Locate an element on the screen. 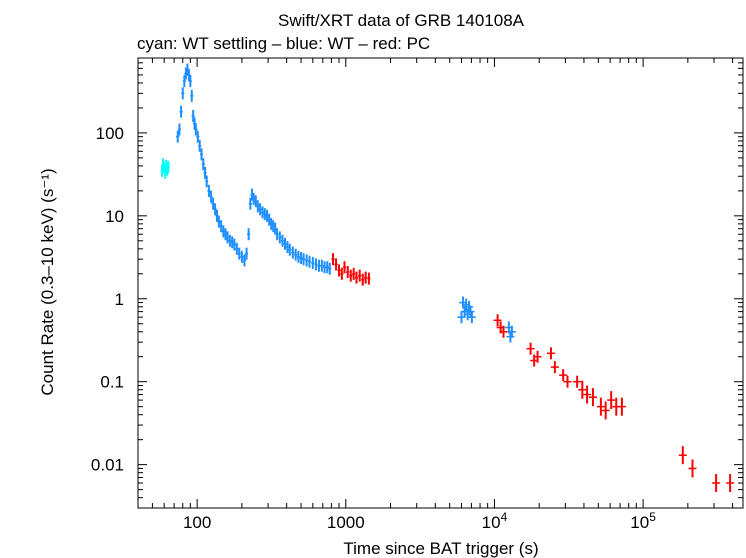  y-tick-label: 10 is located at coordinates (114, 216).